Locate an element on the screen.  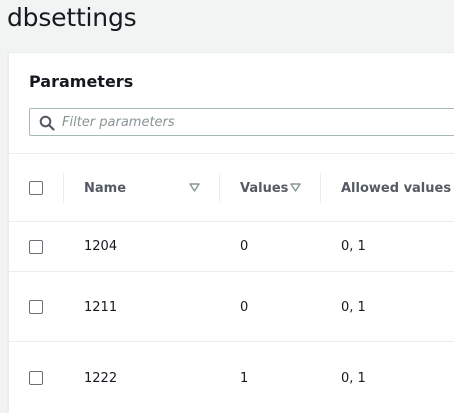
parameter-name: 1204 is located at coordinates (101, 246).